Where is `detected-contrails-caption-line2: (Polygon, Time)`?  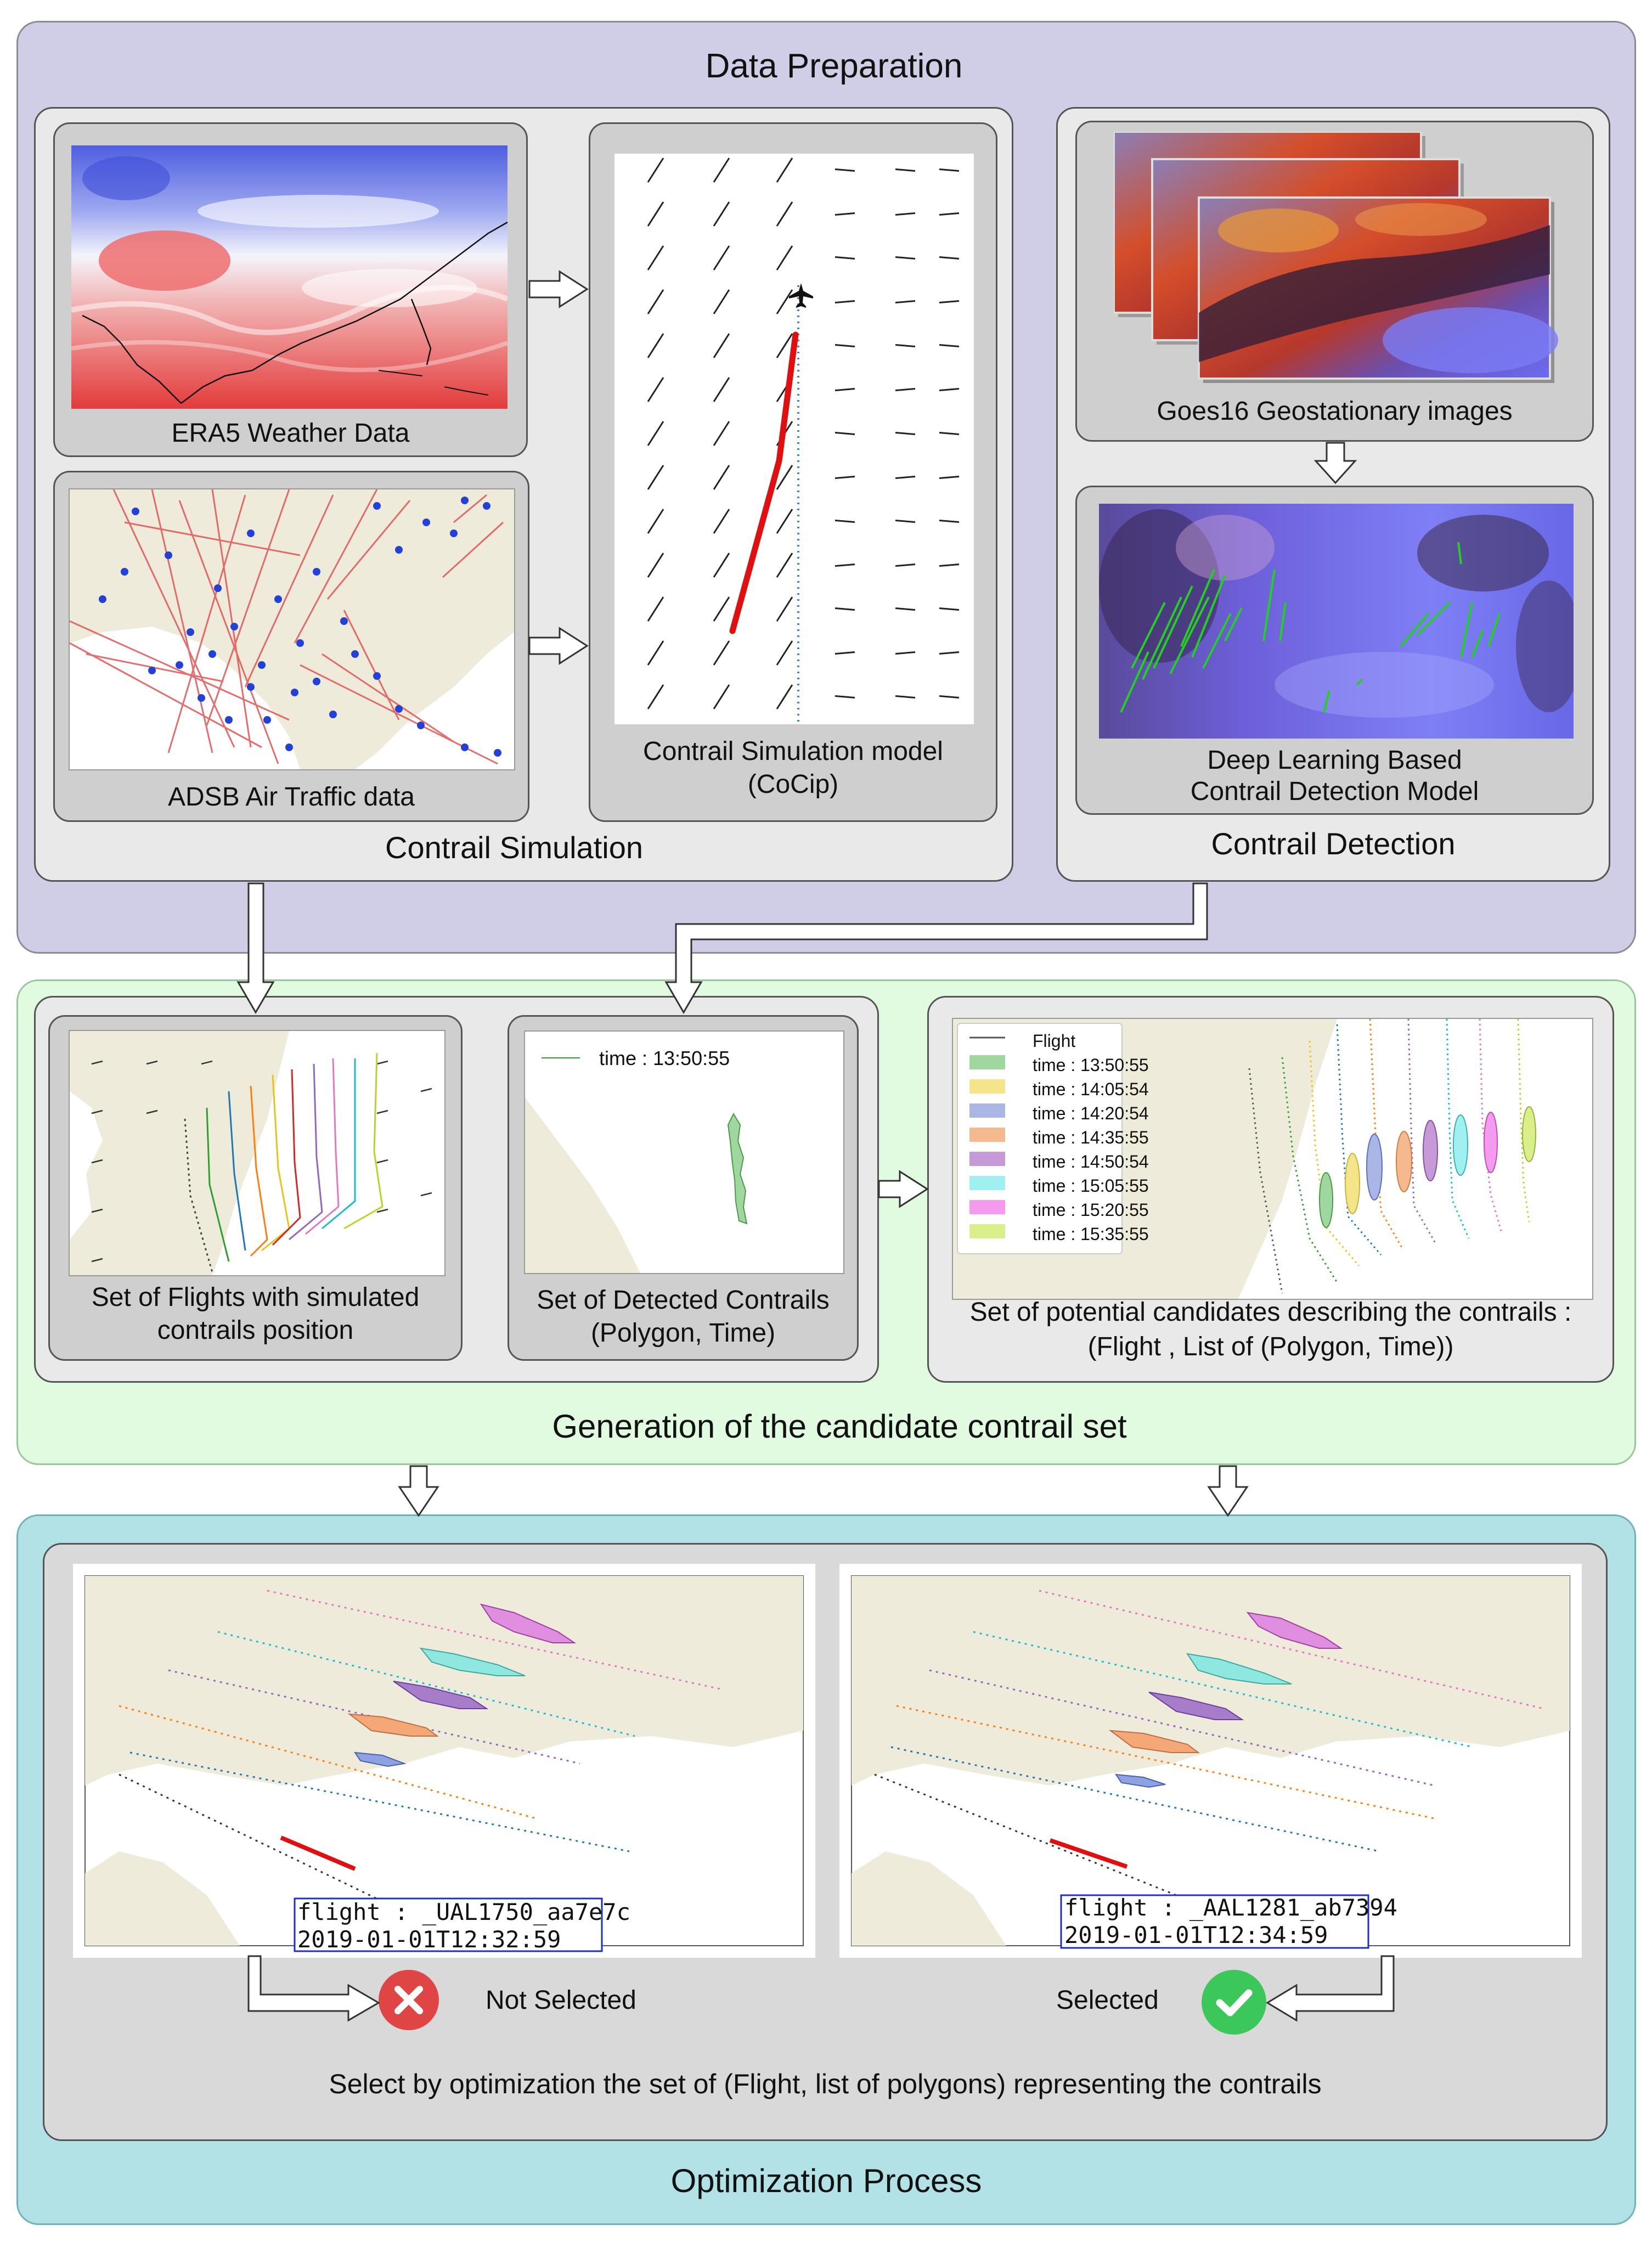
detected-contrails-caption-line2: (Polygon, Time) is located at coordinates (683, 1334).